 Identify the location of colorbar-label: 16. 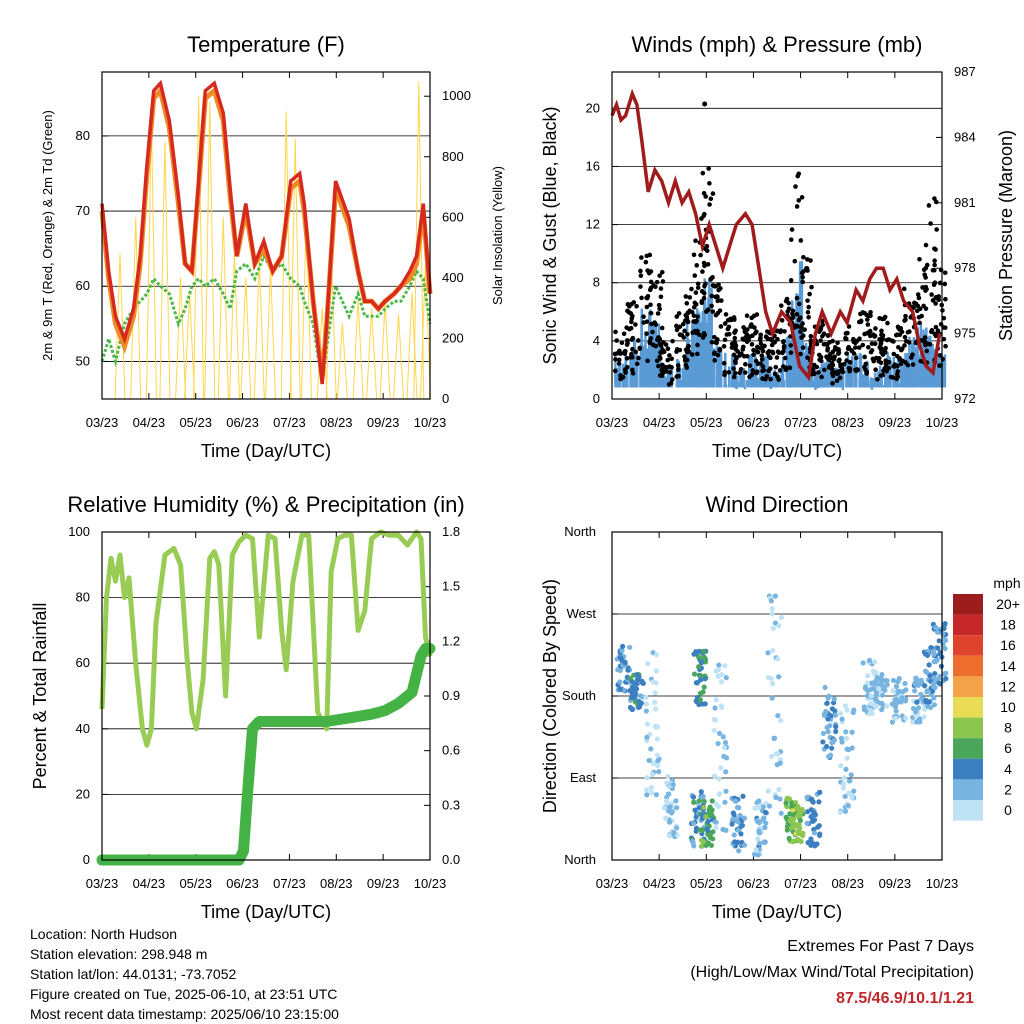
(1008, 645).